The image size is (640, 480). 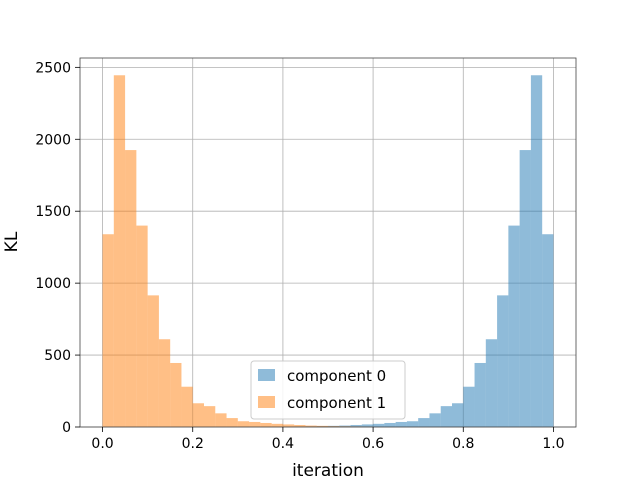 I want to click on x-tick-label: 0.4, so click(x=283, y=444).